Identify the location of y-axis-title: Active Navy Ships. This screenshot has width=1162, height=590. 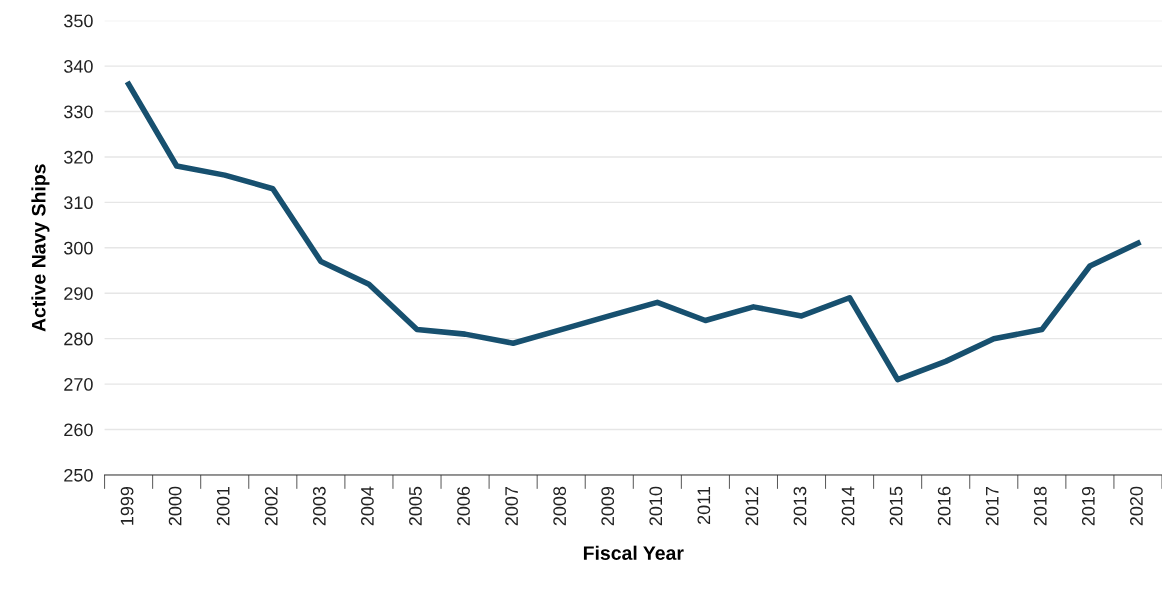
(40, 248).